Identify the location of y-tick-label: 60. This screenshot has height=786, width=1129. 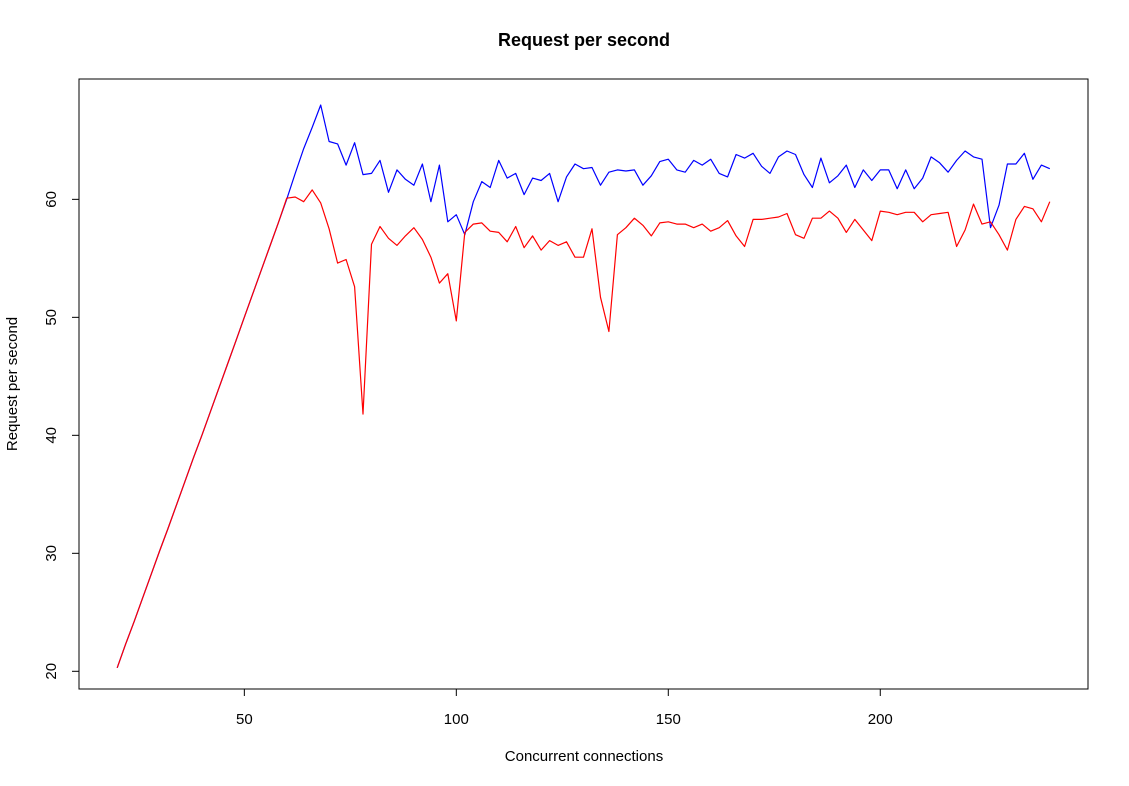
(51, 199).